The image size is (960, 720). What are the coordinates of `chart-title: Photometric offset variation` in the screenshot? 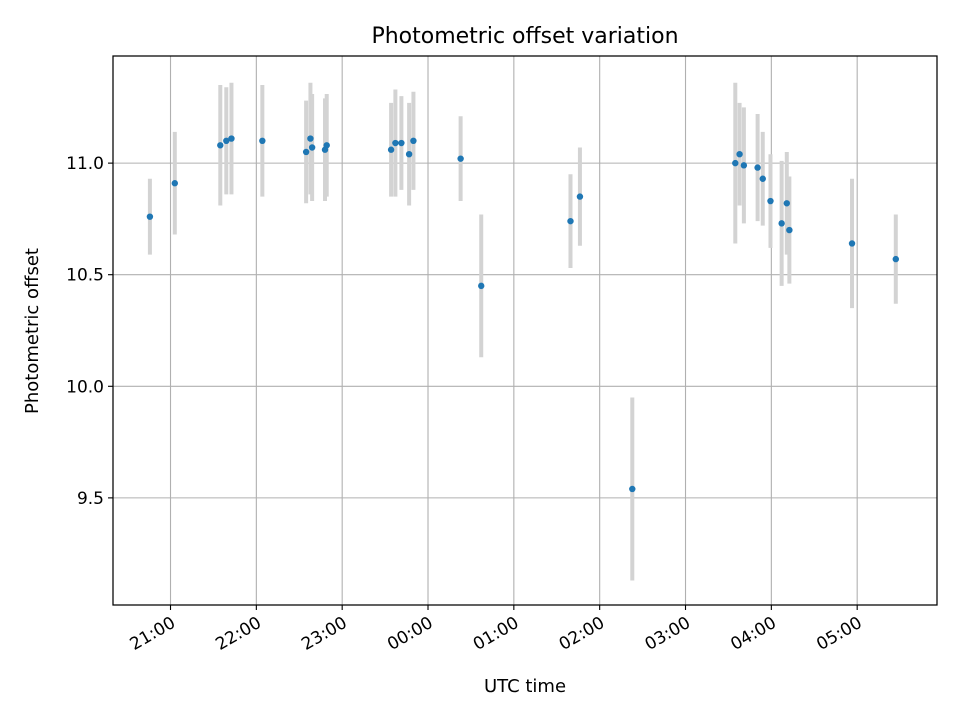 It's located at (524, 36).